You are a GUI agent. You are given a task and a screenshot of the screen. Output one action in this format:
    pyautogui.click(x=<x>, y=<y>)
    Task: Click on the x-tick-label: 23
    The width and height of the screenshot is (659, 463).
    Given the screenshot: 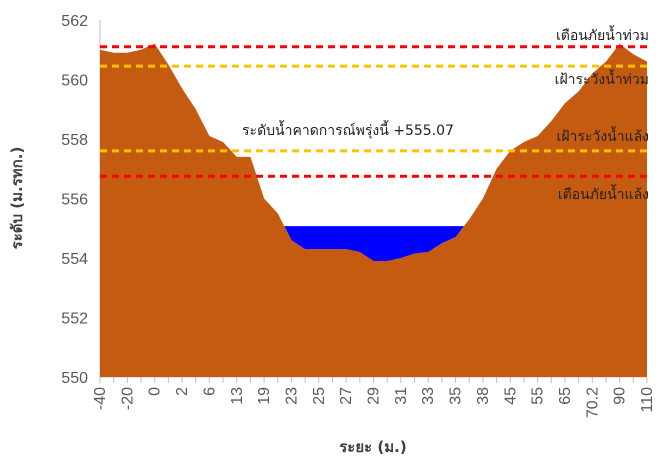 What is the action you would take?
    pyautogui.click(x=291, y=396)
    